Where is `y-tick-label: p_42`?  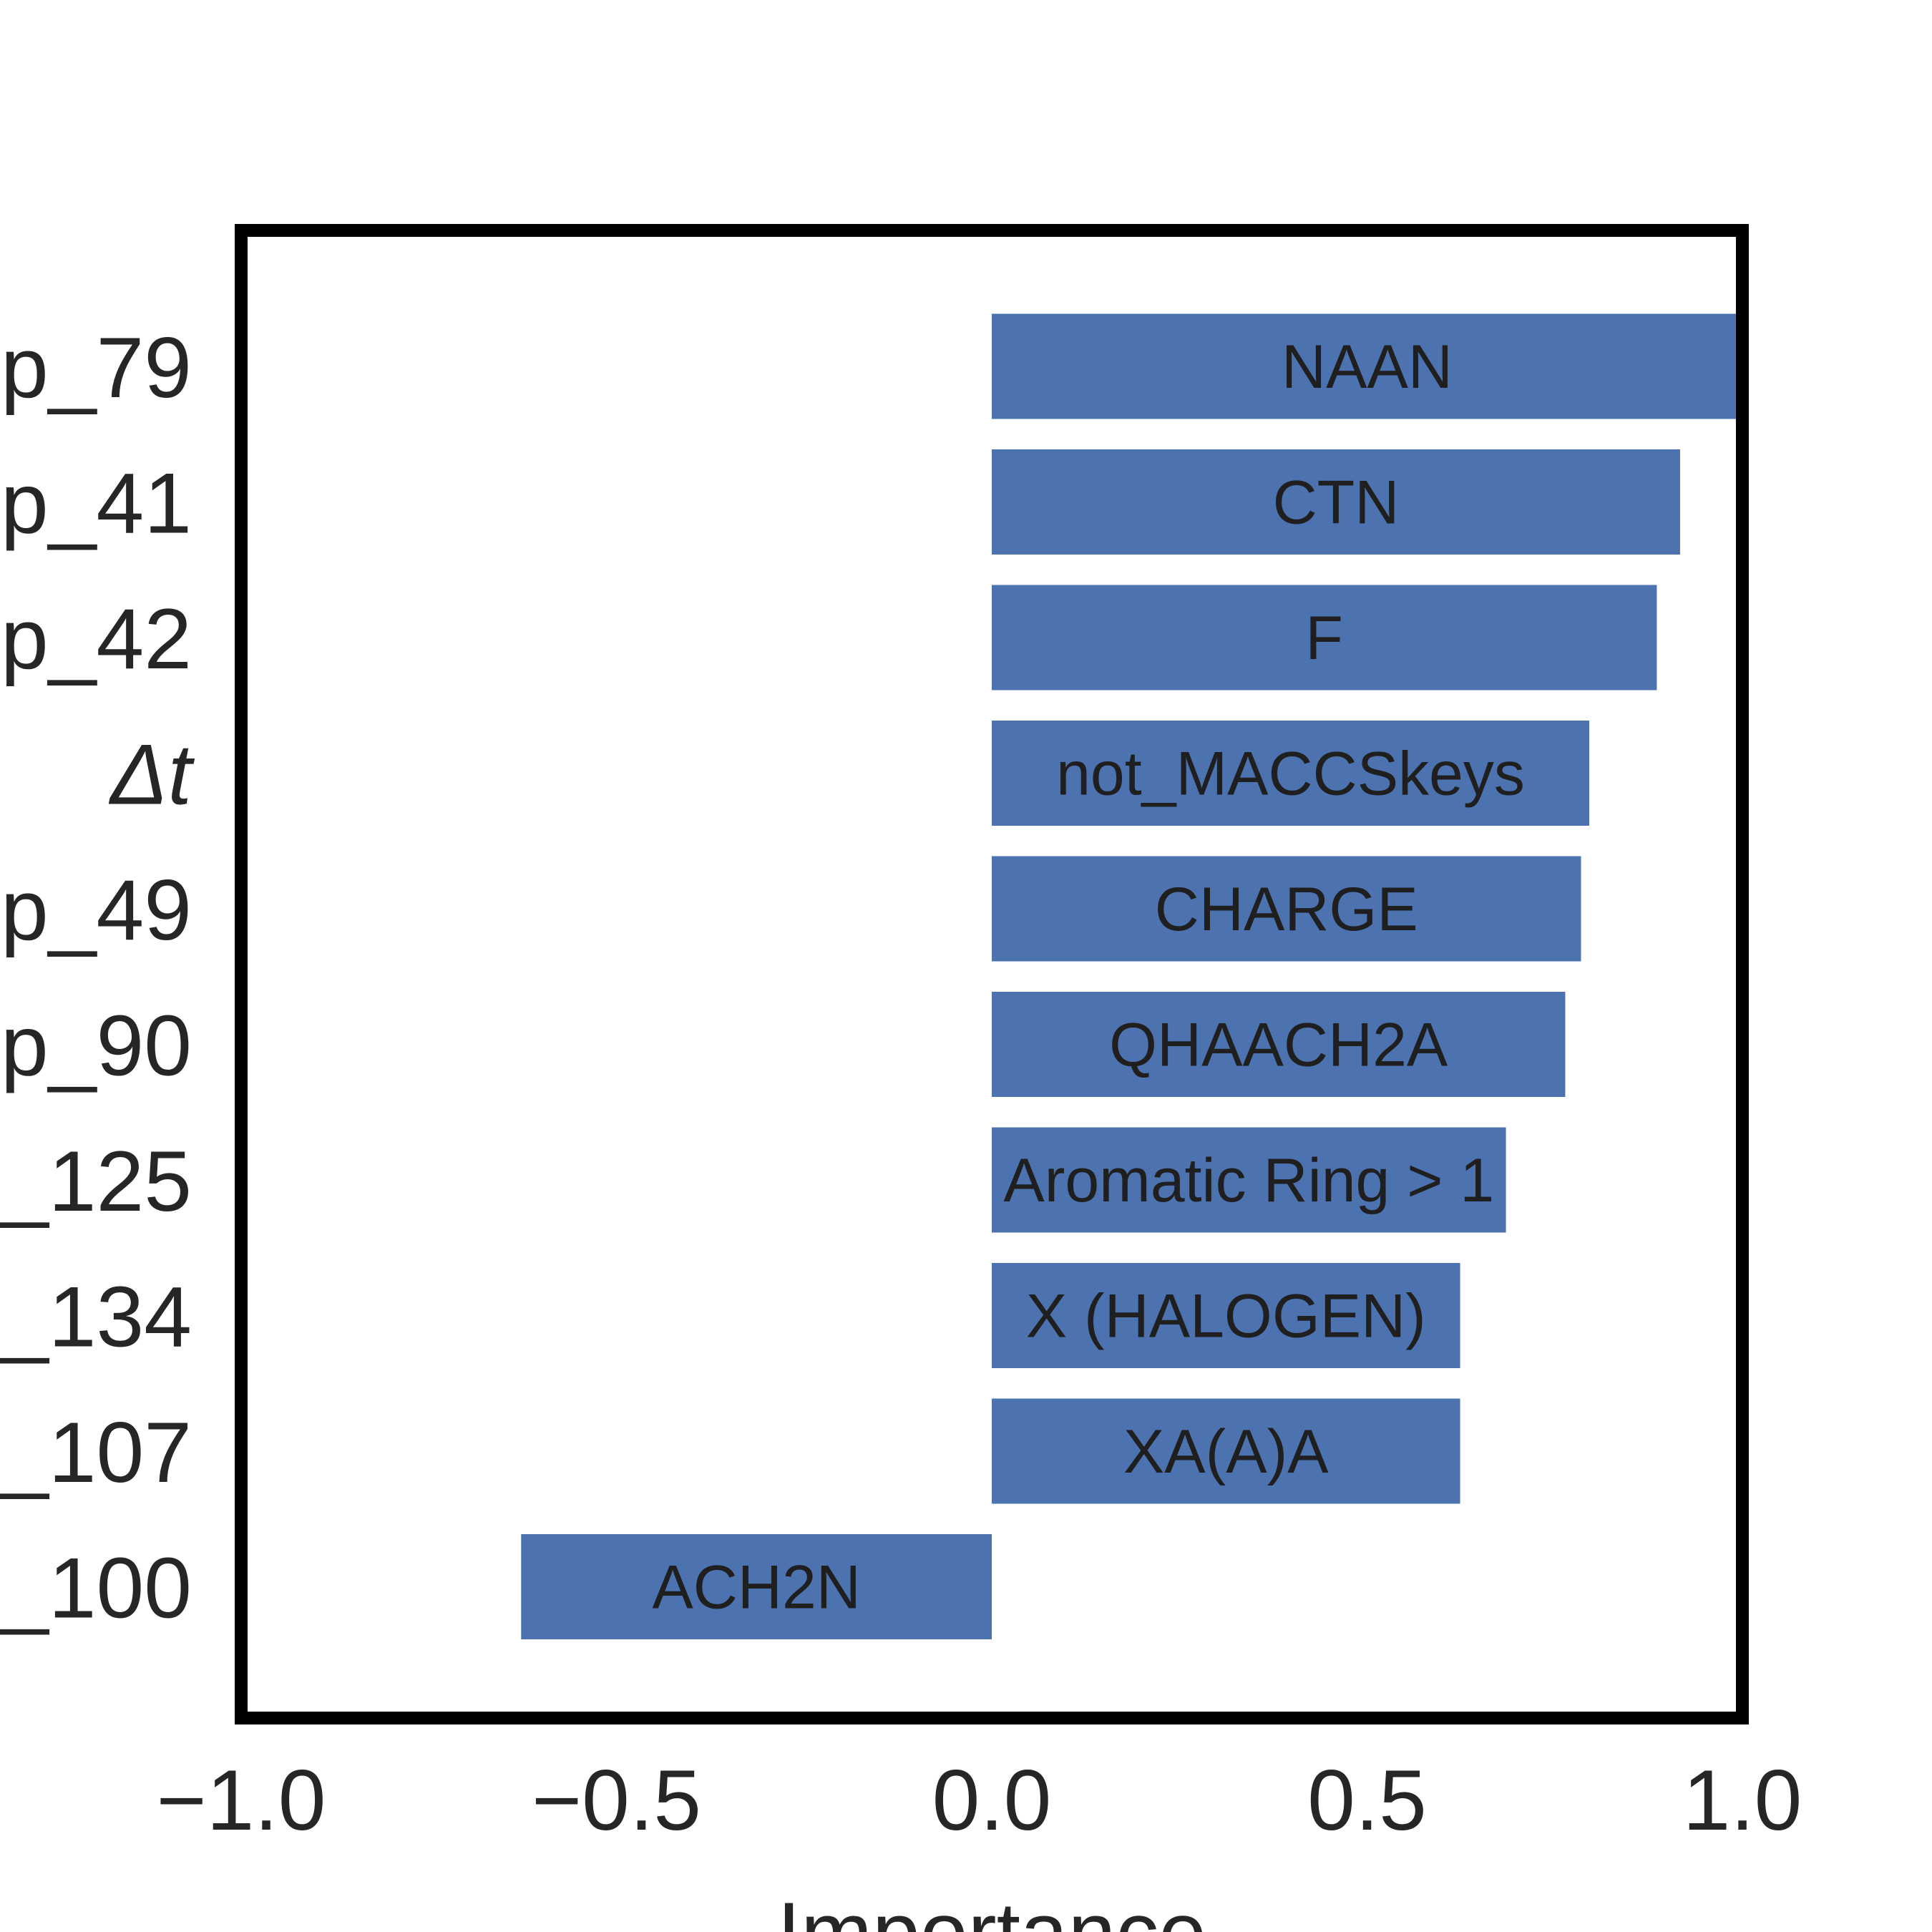 y-tick-label: p_42 is located at coordinates (96, 639).